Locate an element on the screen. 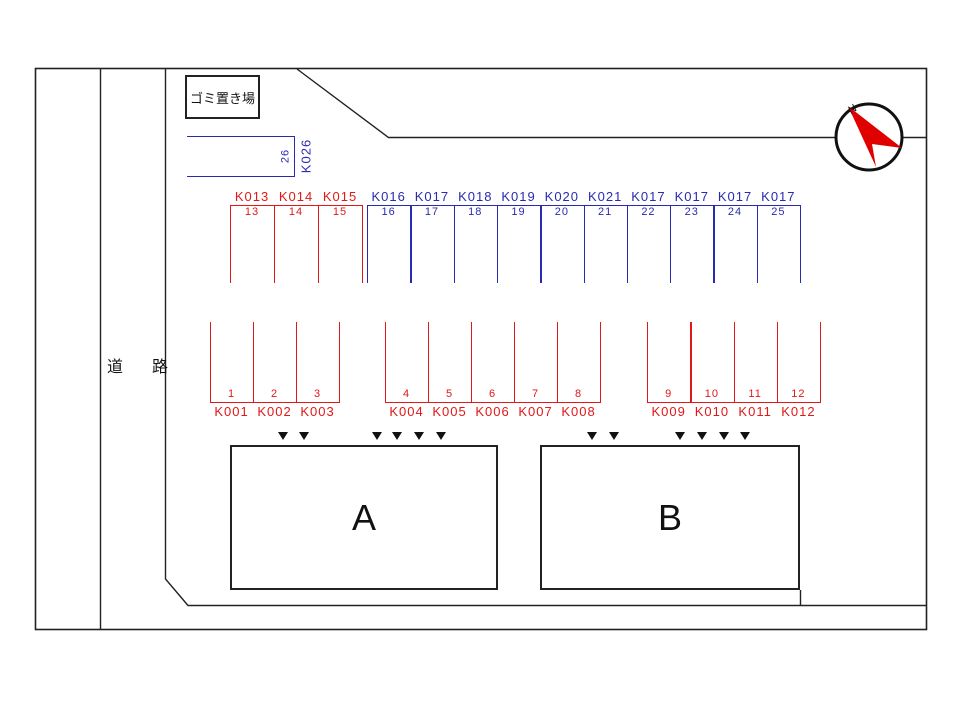  building-b-label: B is located at coordinates (669, 517).